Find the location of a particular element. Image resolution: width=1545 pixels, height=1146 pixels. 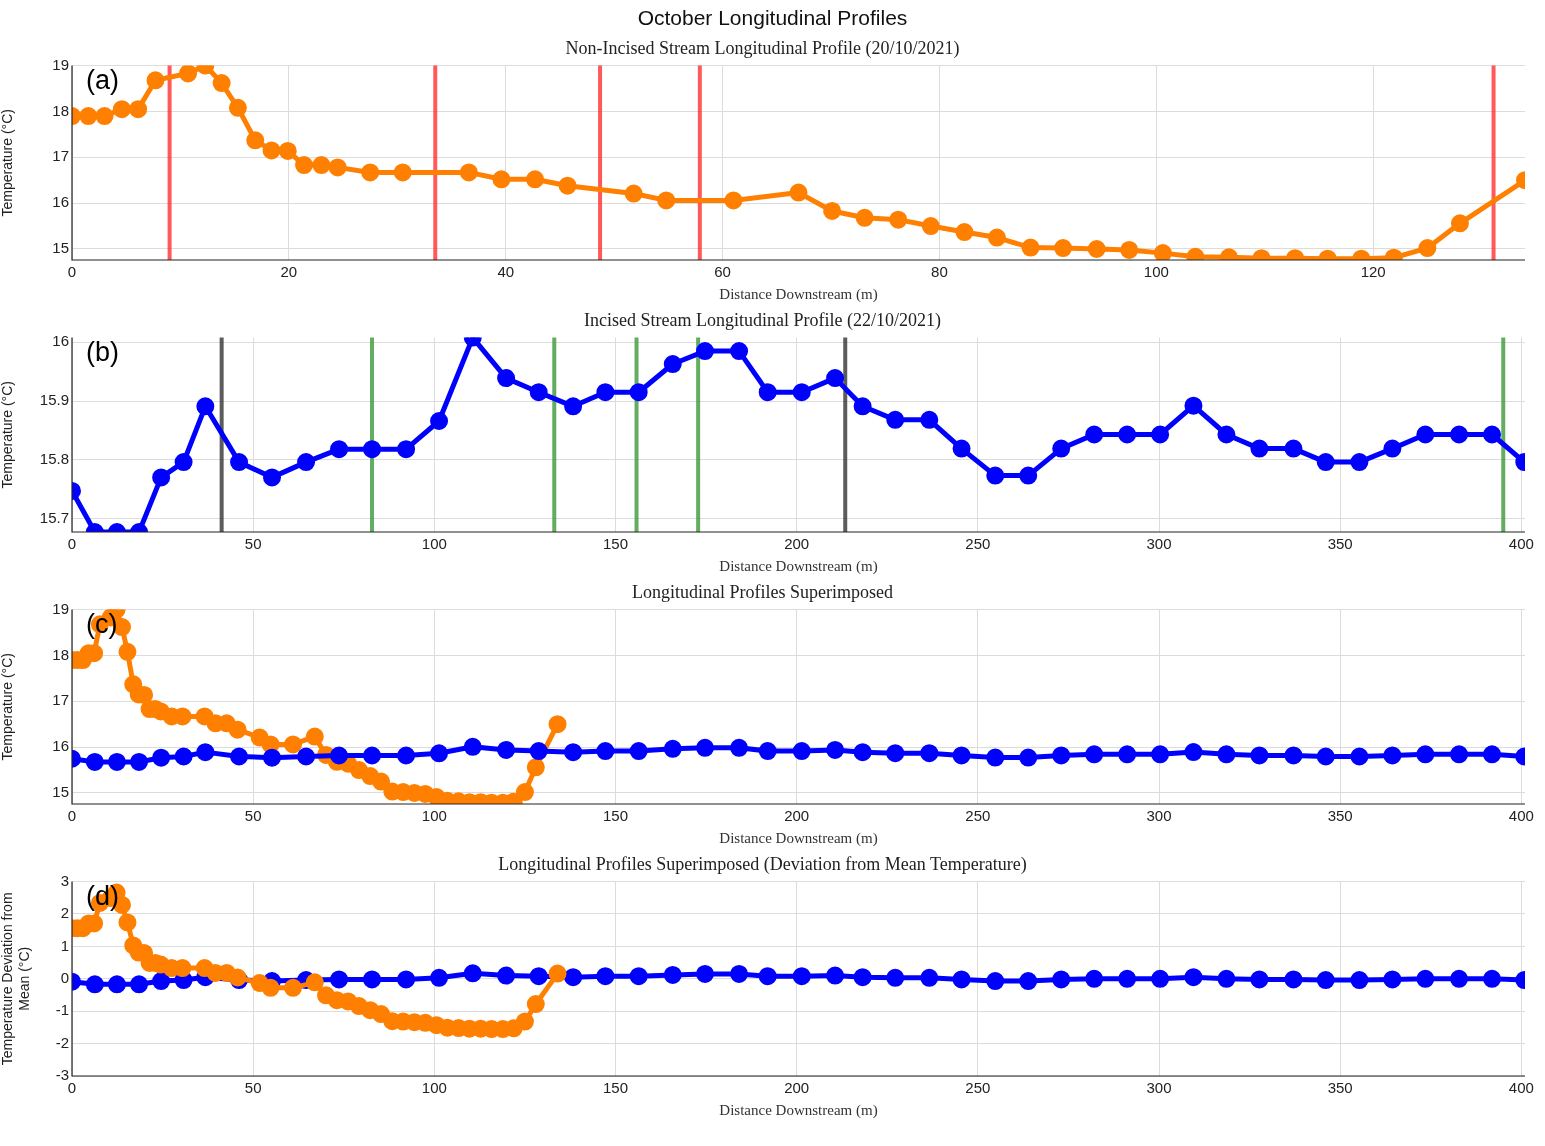

x-tick-label: 20 is located at coordinates (289, 272).